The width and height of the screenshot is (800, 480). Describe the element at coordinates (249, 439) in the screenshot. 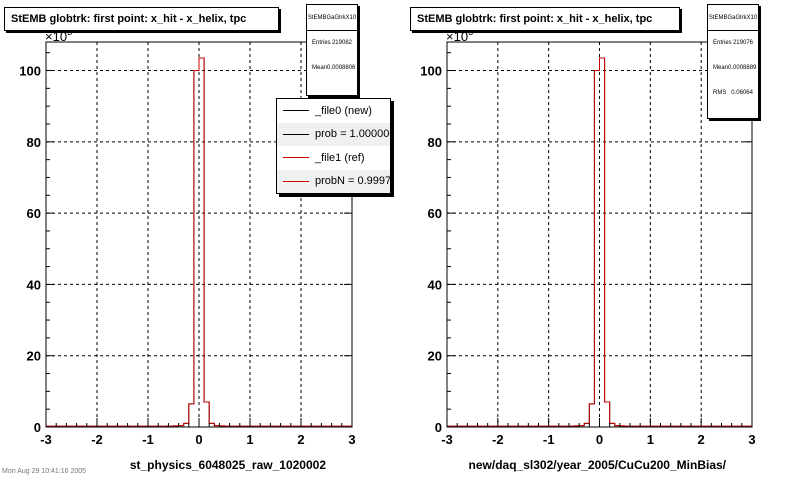

I see `left-x-tick-label: 1` at that location.